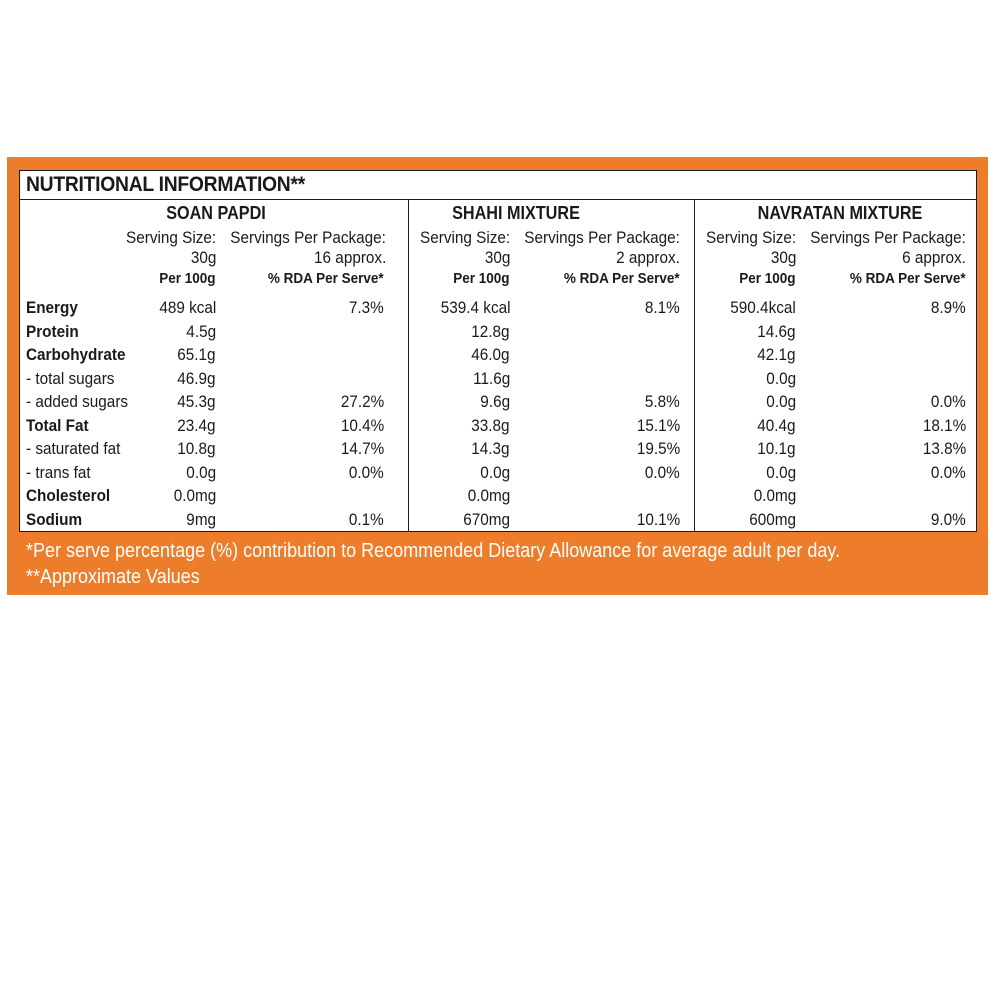 The height and width of the screenshot is (1000, 1000). What do you see at coordinates (77, 401) in the screenshot?
I see `nutrient-label: - added sugars` at bounding box center [77, 401].